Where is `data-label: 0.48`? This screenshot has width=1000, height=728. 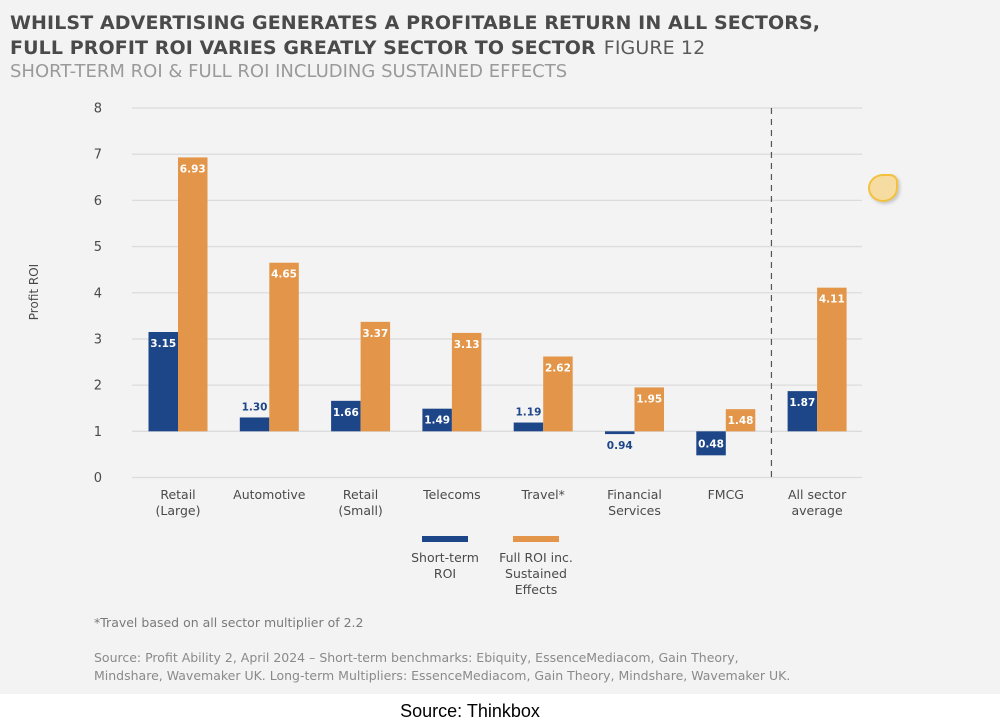
data-label: 0.48 is located at coordinates (711, 444).